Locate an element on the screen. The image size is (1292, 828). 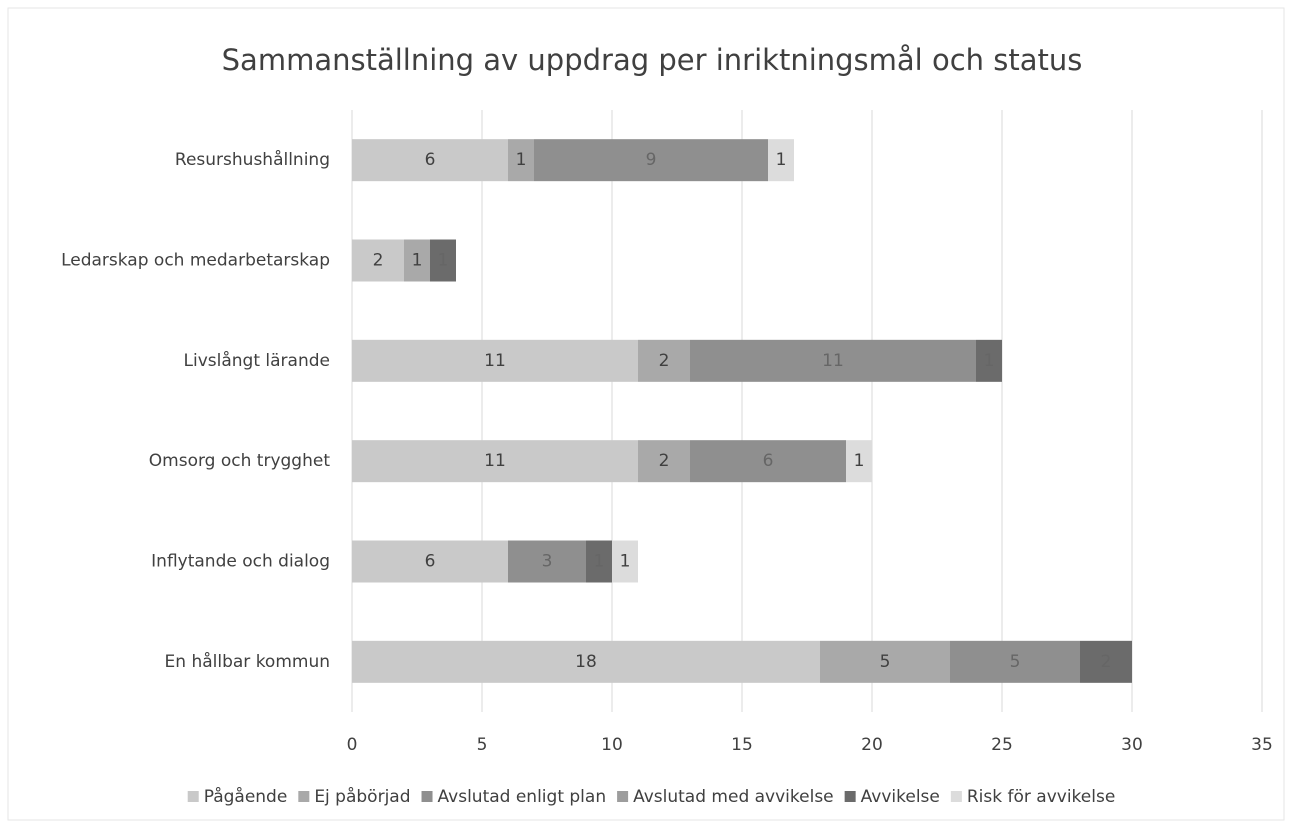
x-tick-label: 0 is located at coordinates (352, 745).